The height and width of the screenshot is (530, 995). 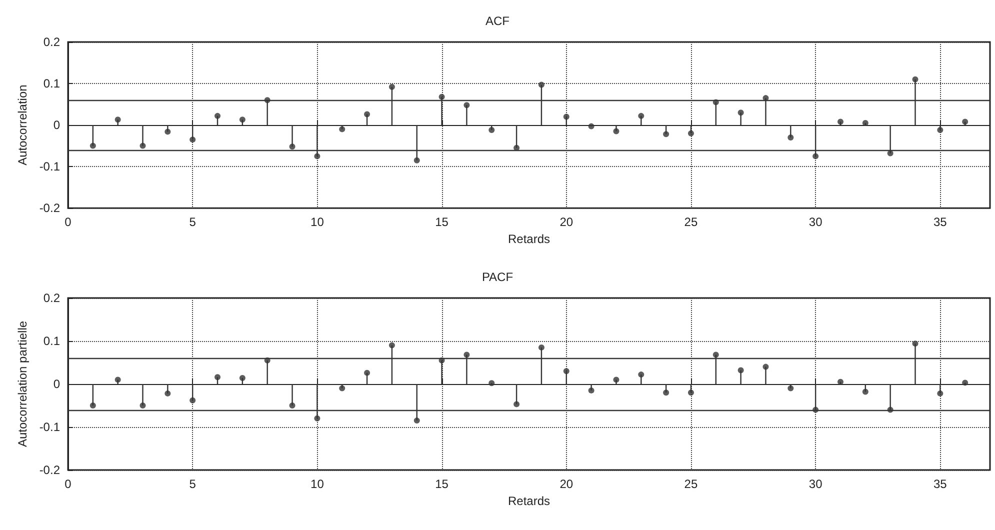 I want to click on y-axis-title: Autocorrelation, so click(x=22, y=125).